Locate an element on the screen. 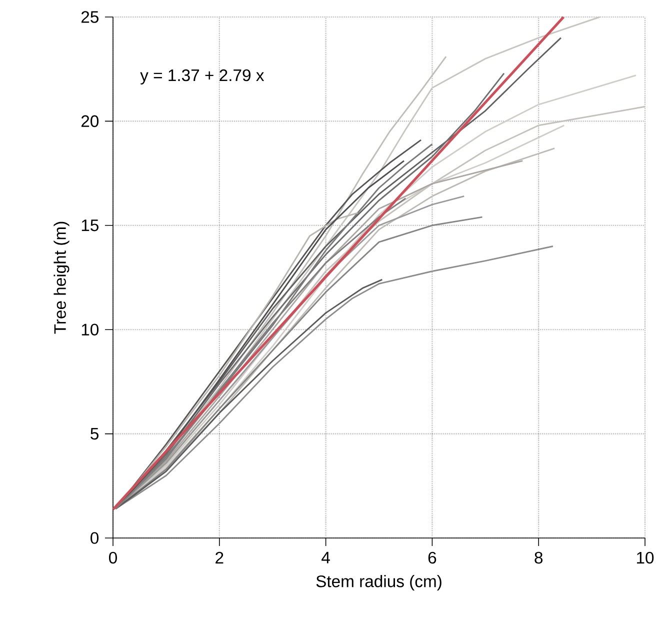 This screenshot has width=660, height=639. x-tick-label: 2 is located at coordinates (220, 558).